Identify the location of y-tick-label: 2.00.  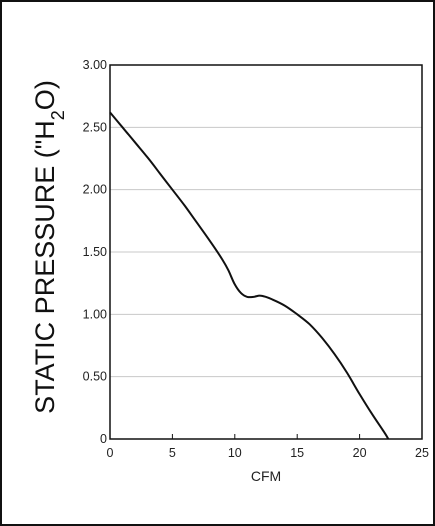
(95, 190).